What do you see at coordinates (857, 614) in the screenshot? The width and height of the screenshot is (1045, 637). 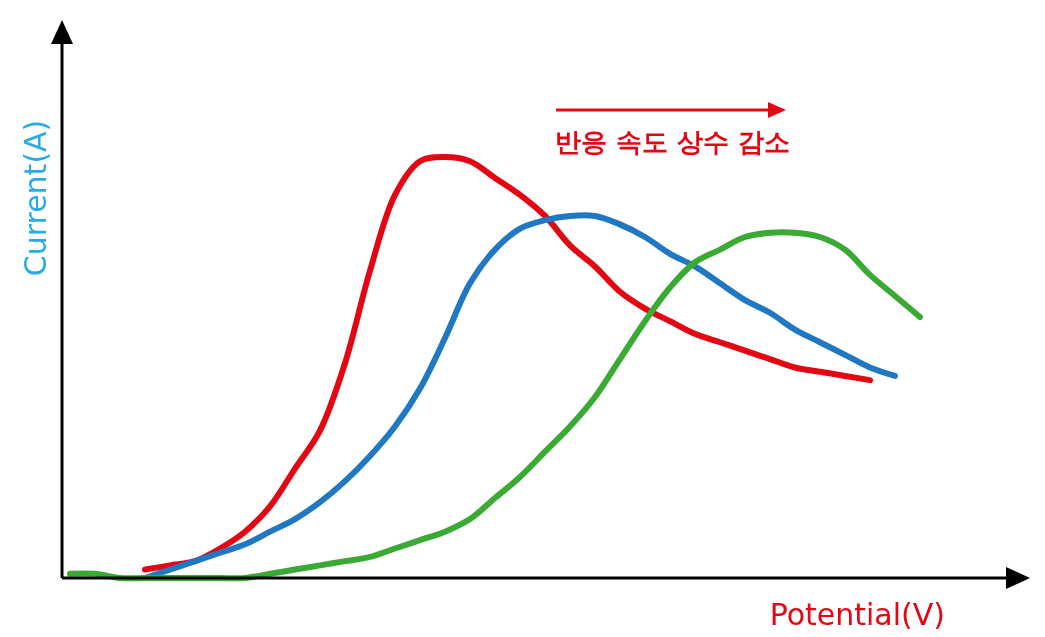 I see `x-axis-title: Potential(V)` at bounding box center [857, 614].